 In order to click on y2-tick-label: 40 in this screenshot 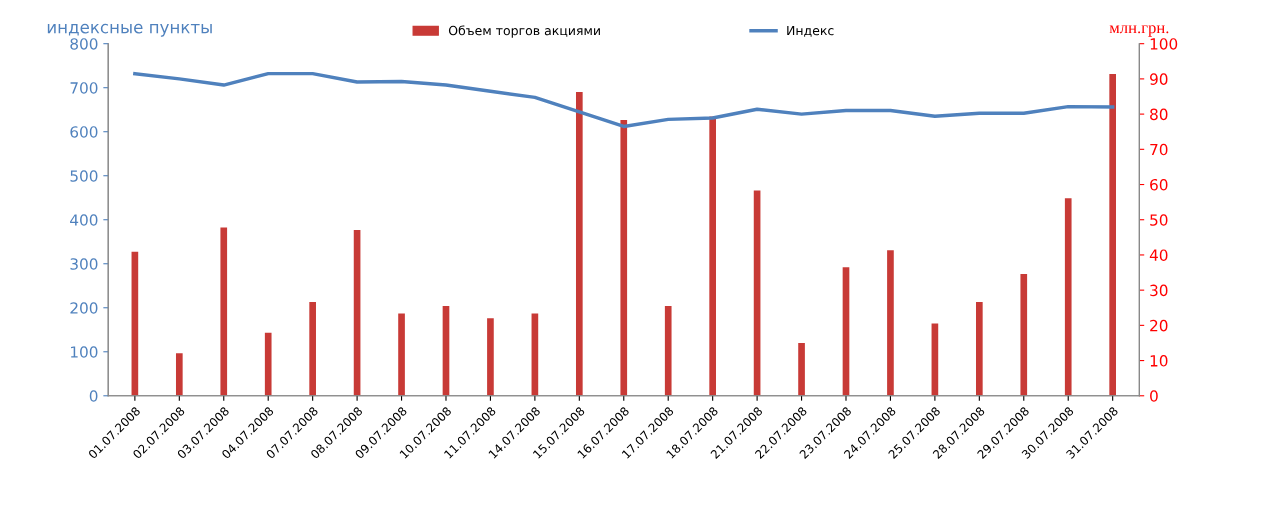, I will do `click(1158, 255)`.